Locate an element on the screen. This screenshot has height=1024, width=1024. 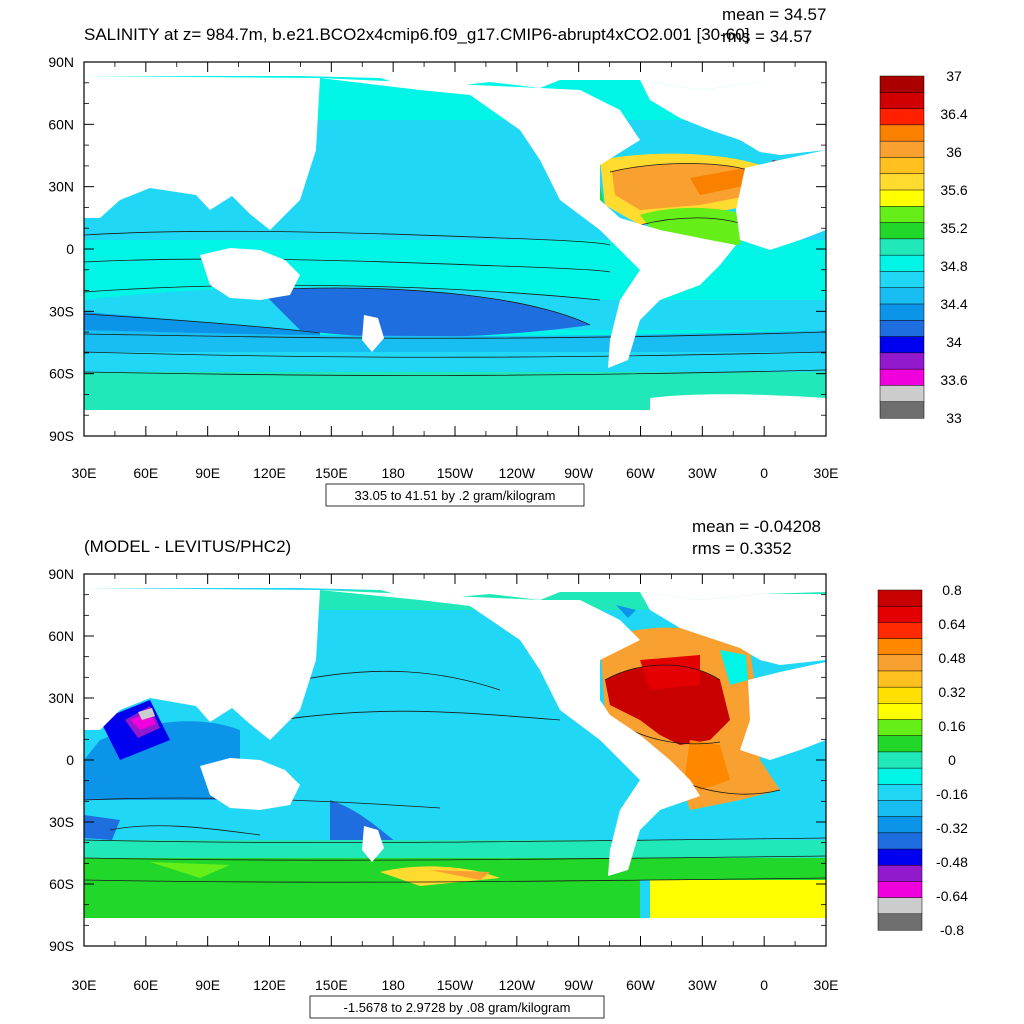
range-box-bottom is located at coordinates (457, 1007).